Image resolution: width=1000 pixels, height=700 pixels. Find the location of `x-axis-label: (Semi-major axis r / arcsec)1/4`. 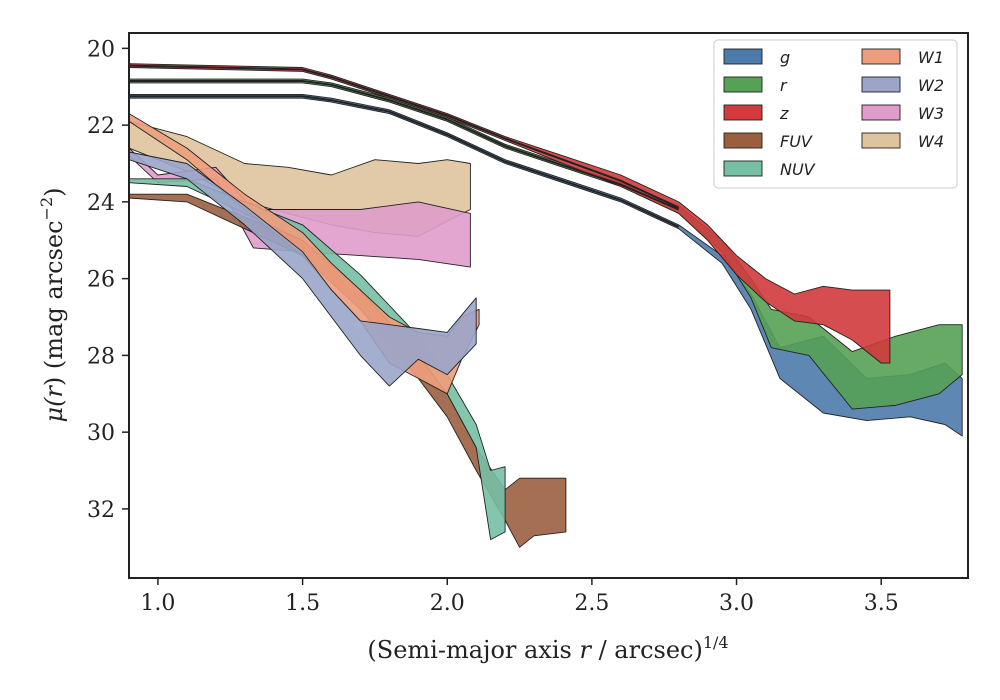

x-axis-label: (Semi-major axis r / arcsec)1/4 is located at coordinates (547, 648).